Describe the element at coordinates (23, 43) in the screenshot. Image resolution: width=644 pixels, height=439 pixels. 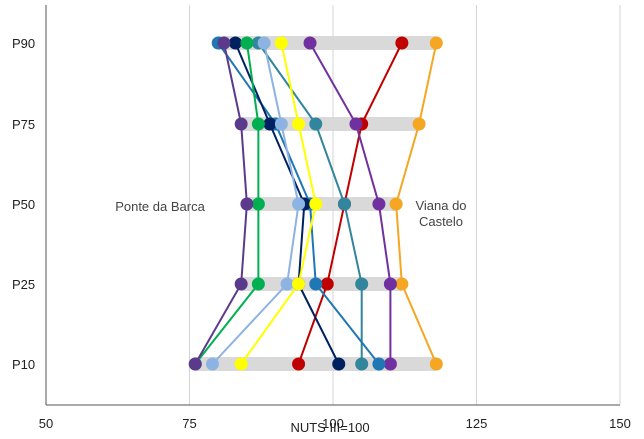
I see `y-tick-label: P90` at that location.